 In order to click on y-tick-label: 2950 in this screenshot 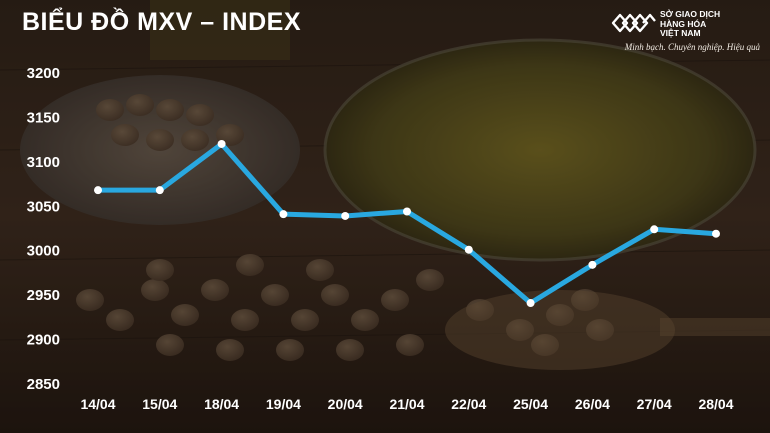, I will do `click(43, 295)`.